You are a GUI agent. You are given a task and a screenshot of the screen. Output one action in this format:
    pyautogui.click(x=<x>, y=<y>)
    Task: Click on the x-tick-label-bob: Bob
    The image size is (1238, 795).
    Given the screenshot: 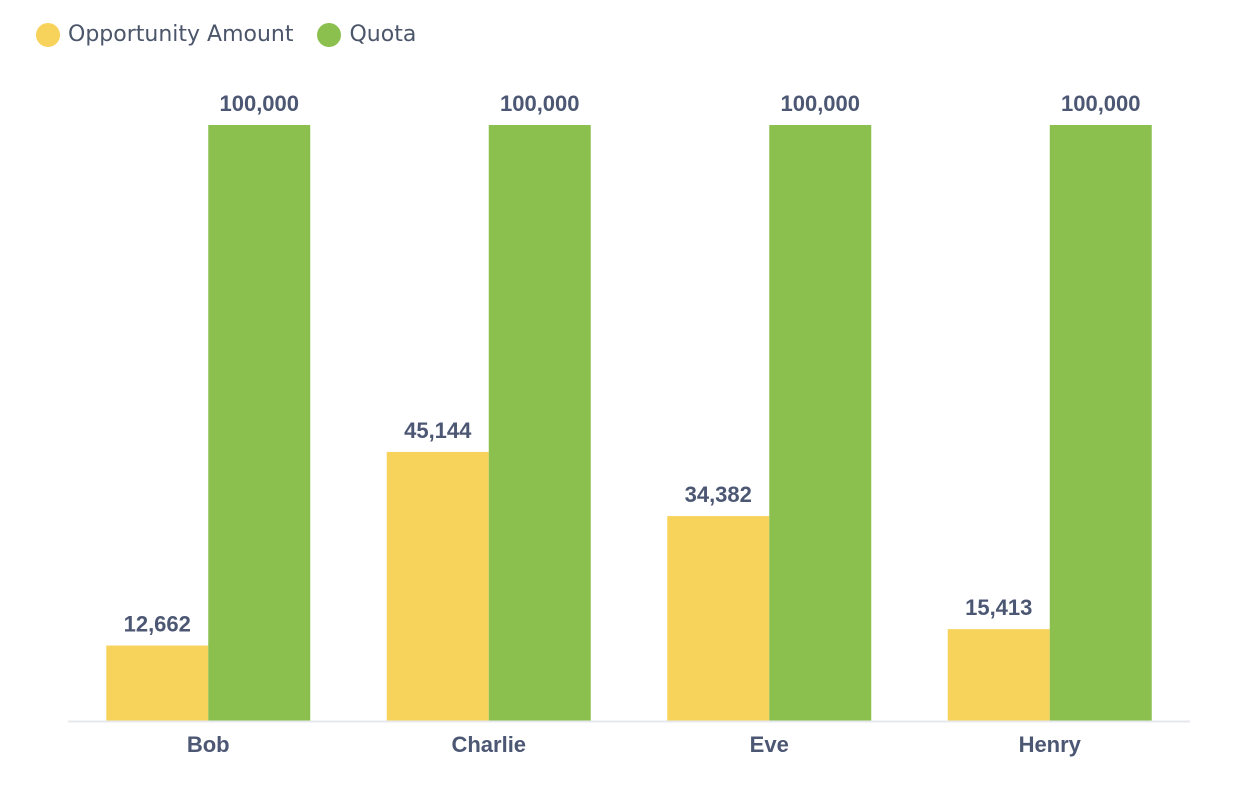 What is the action you would take?
    pyautogui.click(x=208, y=744)
    